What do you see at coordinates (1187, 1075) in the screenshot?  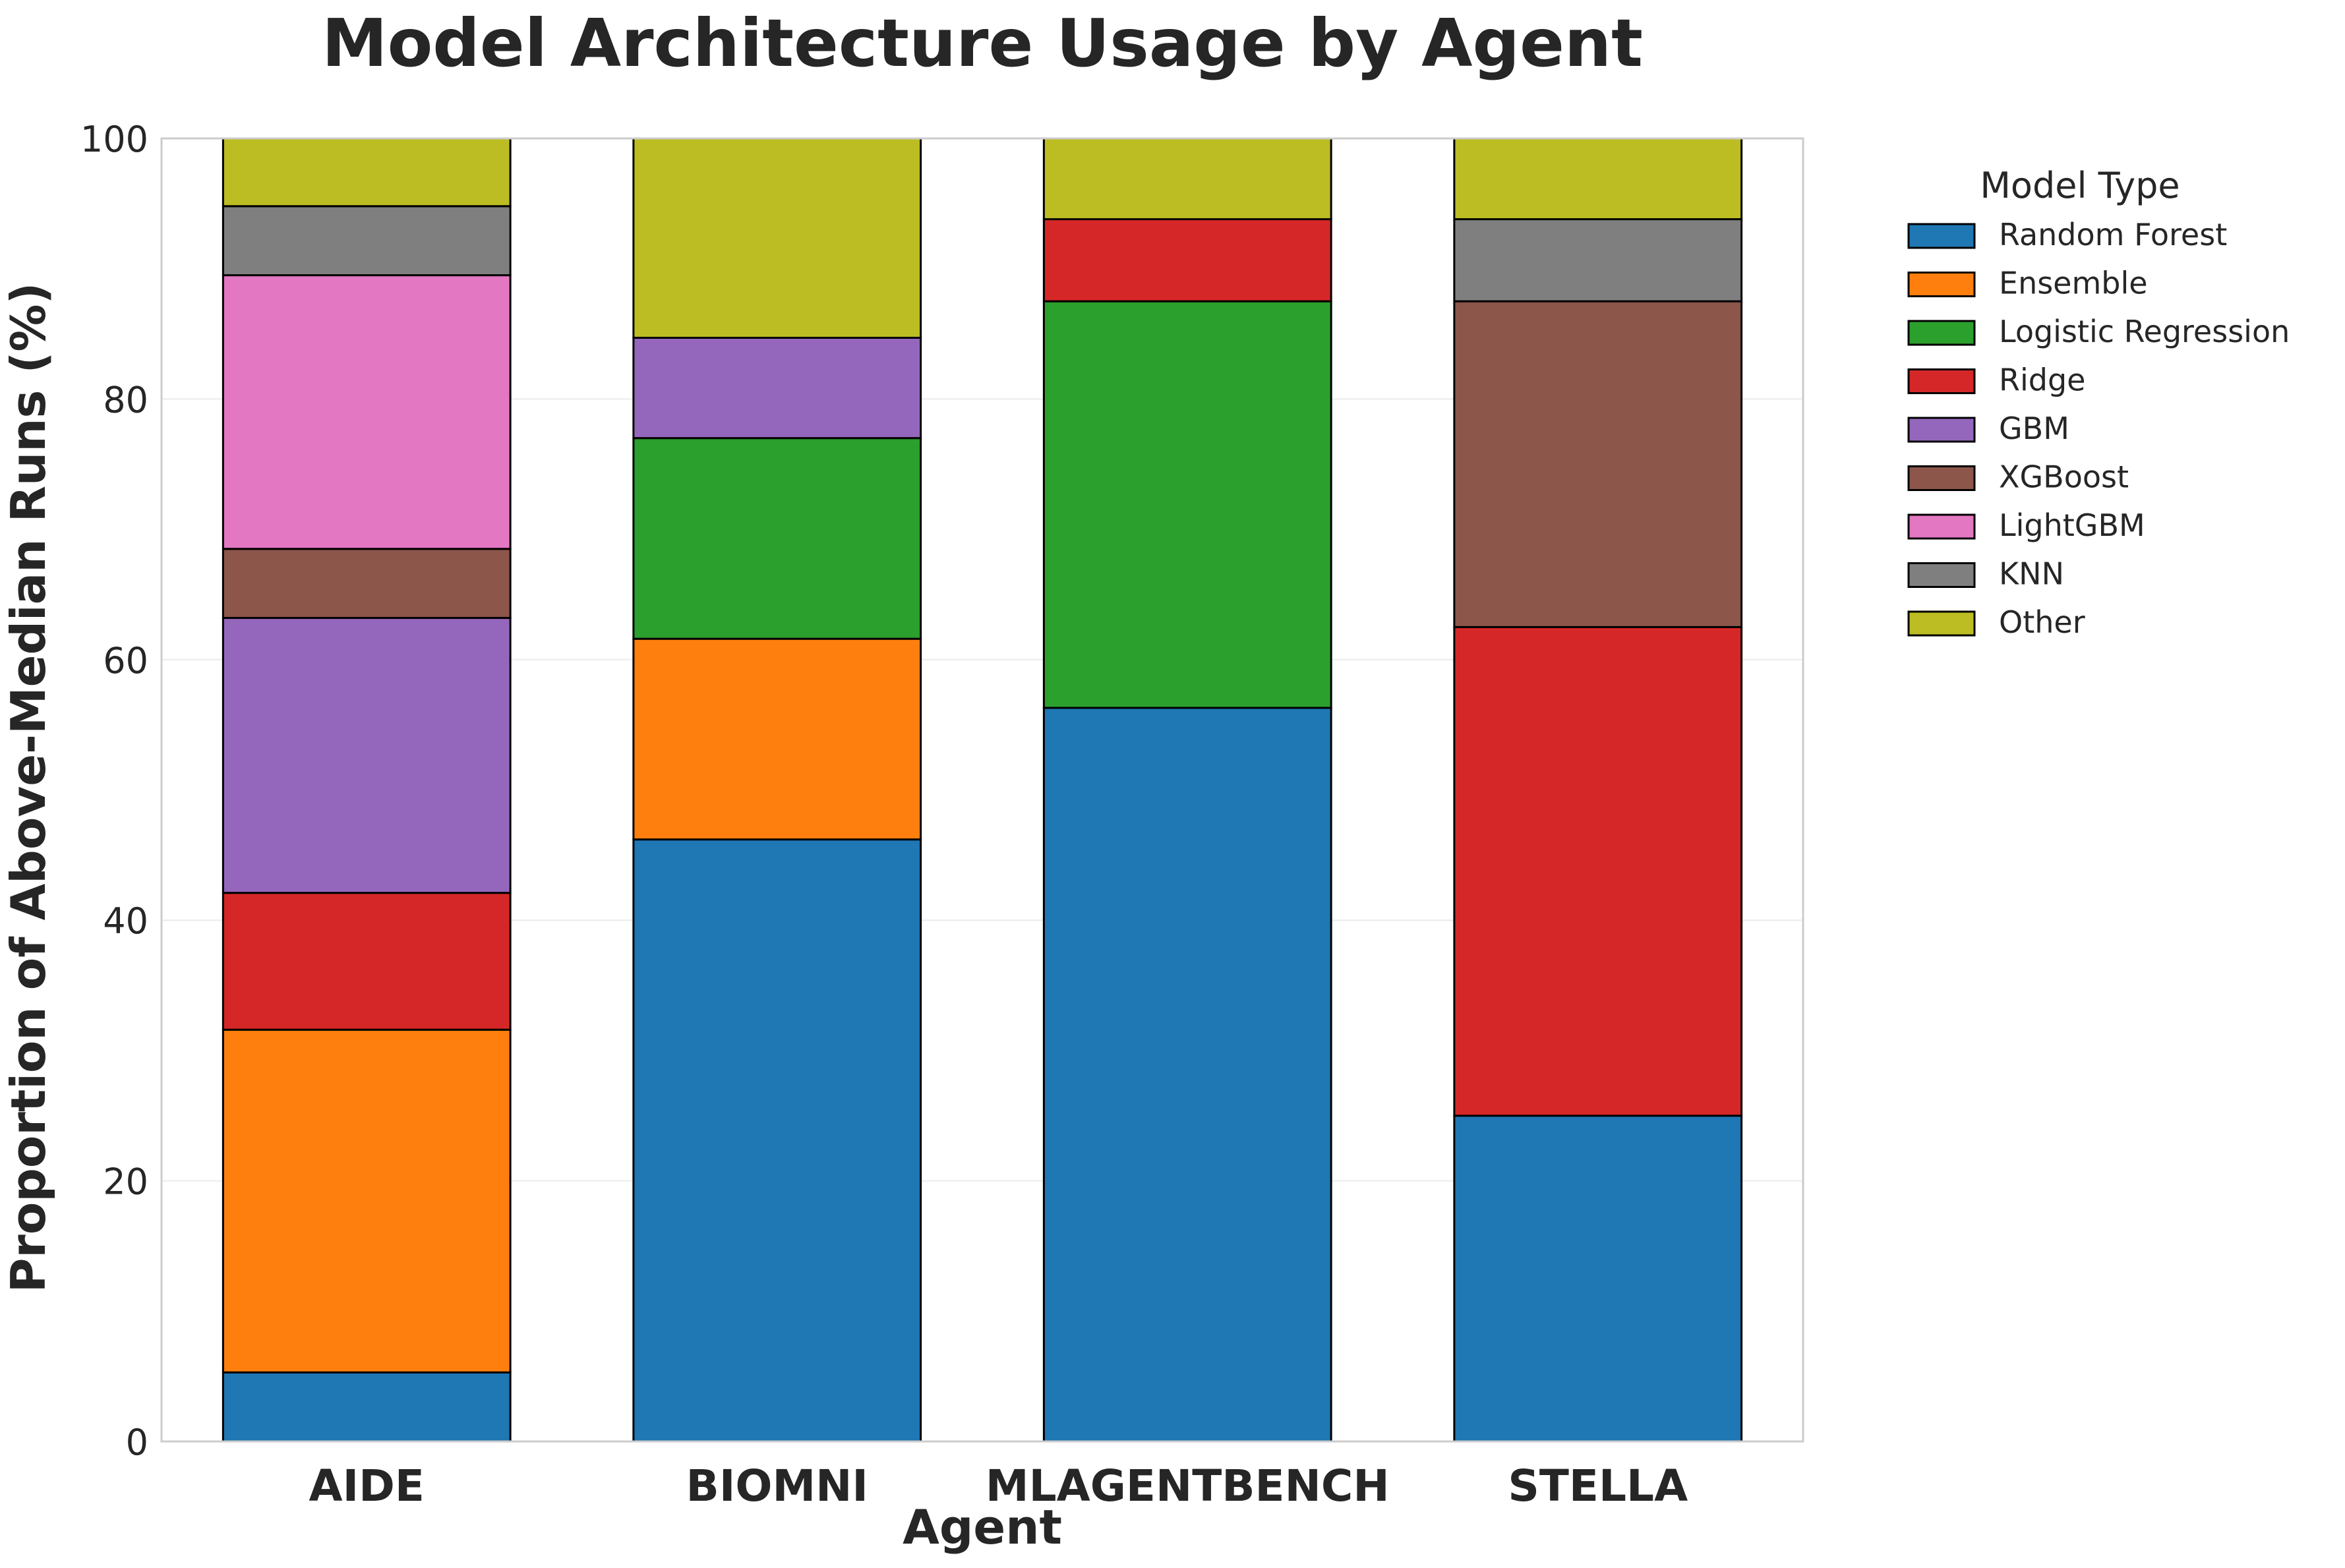 I see `bar-segment-mlagentbench-random-forest` at bounding box center [1187, 1075].